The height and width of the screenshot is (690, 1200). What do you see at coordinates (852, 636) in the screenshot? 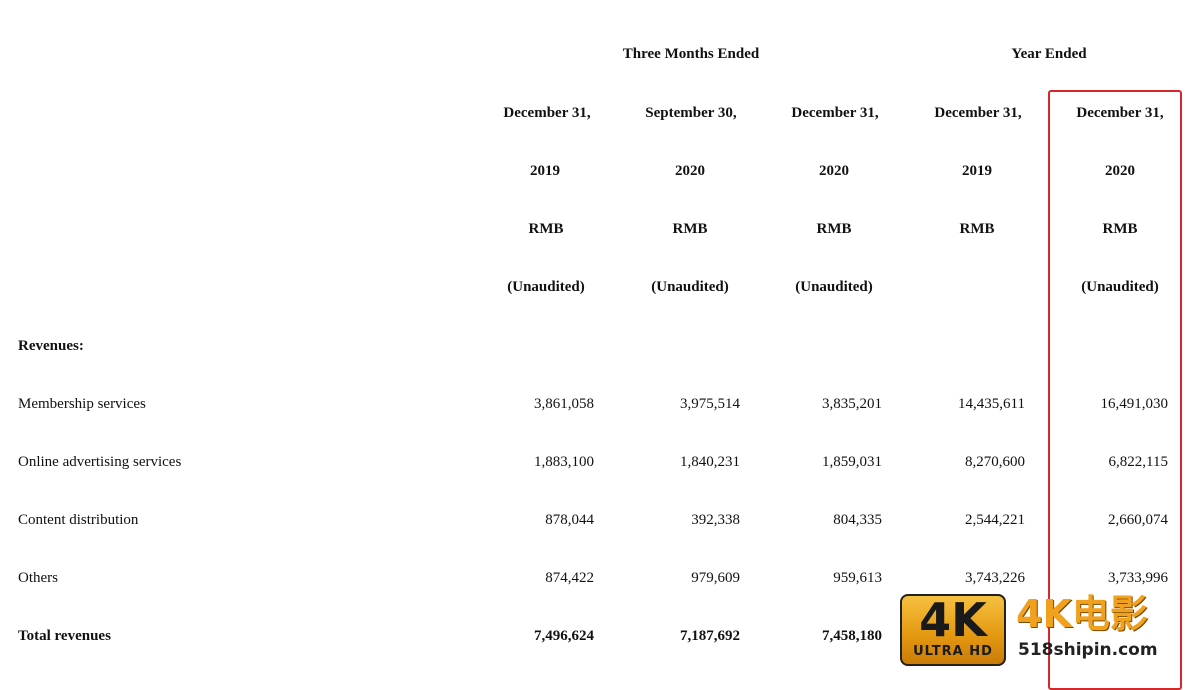
I see `table-cell: 7,458,180` at bounding box center [852, 636].